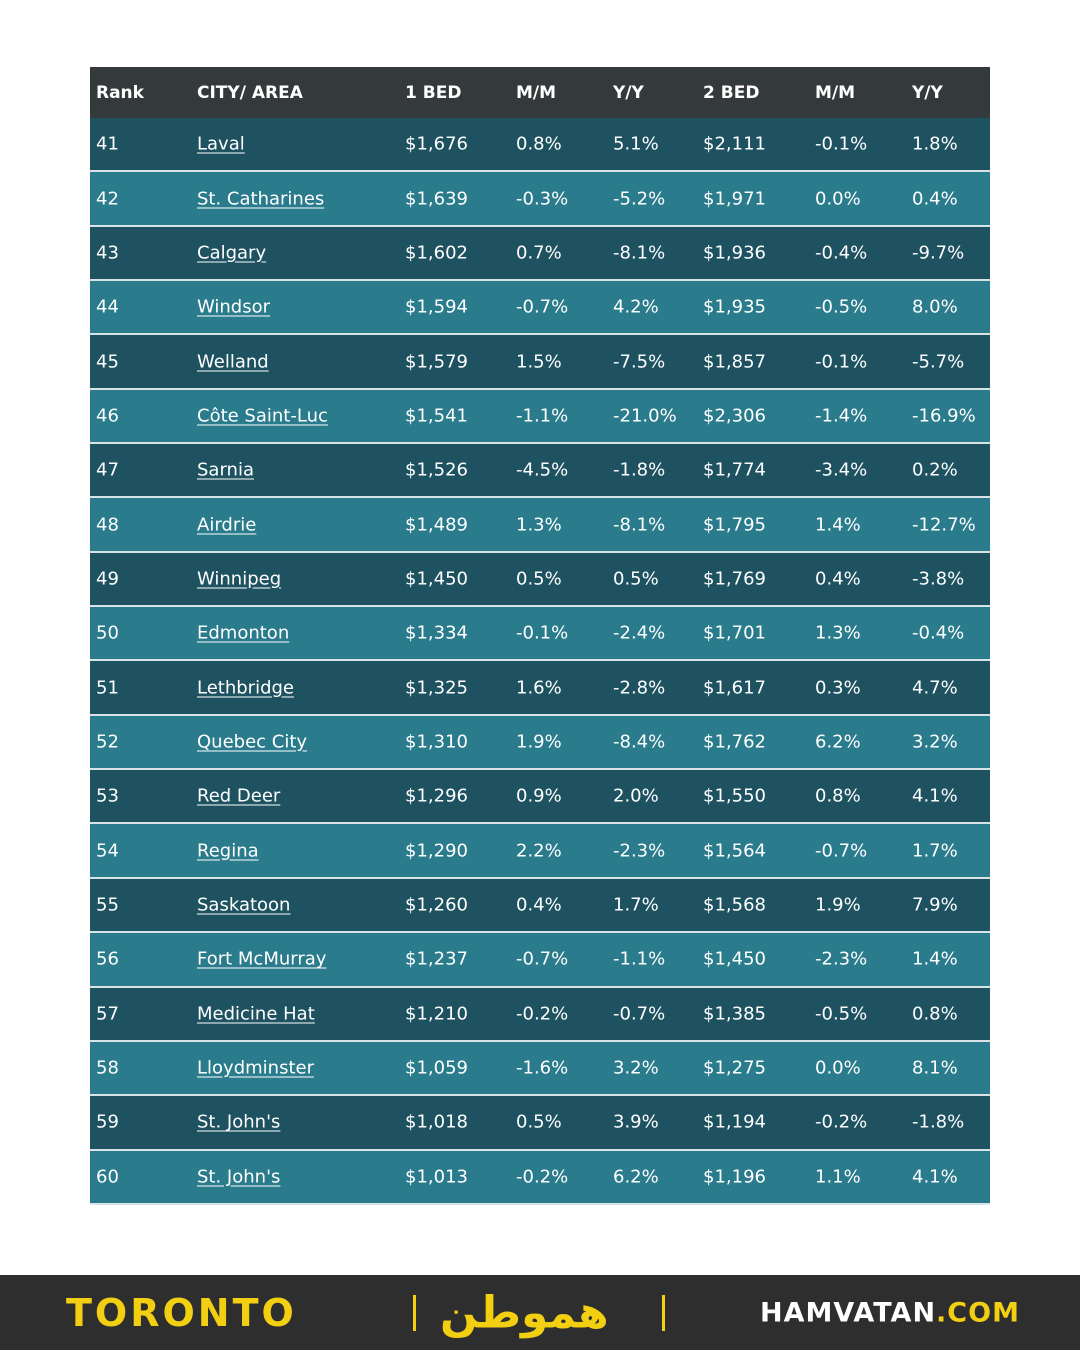 The width and height of the screenshot is (1080, 1350). What do you see at coordinates (232, 253) in the screenshot?
I see `city-link: Calgary` at bounding box center [232, 253].